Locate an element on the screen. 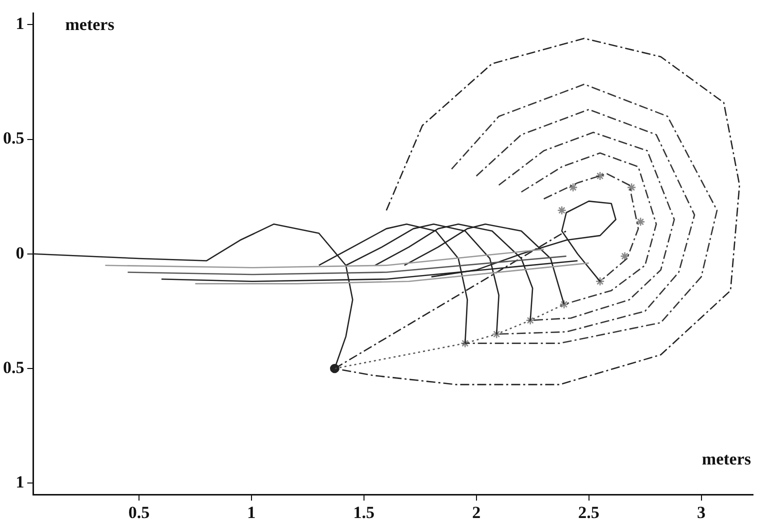  y-axis-title: meters is located at coordinates (90, 24).